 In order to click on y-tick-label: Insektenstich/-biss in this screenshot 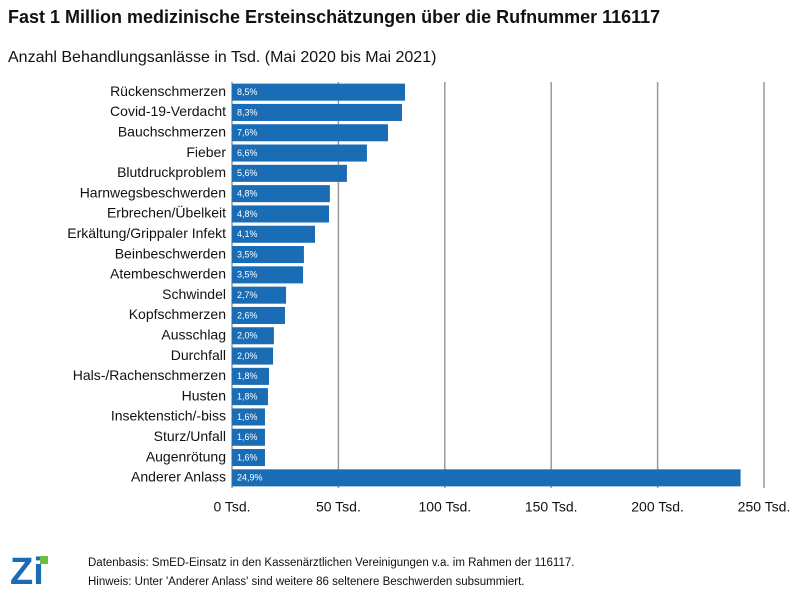, I will do `click(168, 416)`.